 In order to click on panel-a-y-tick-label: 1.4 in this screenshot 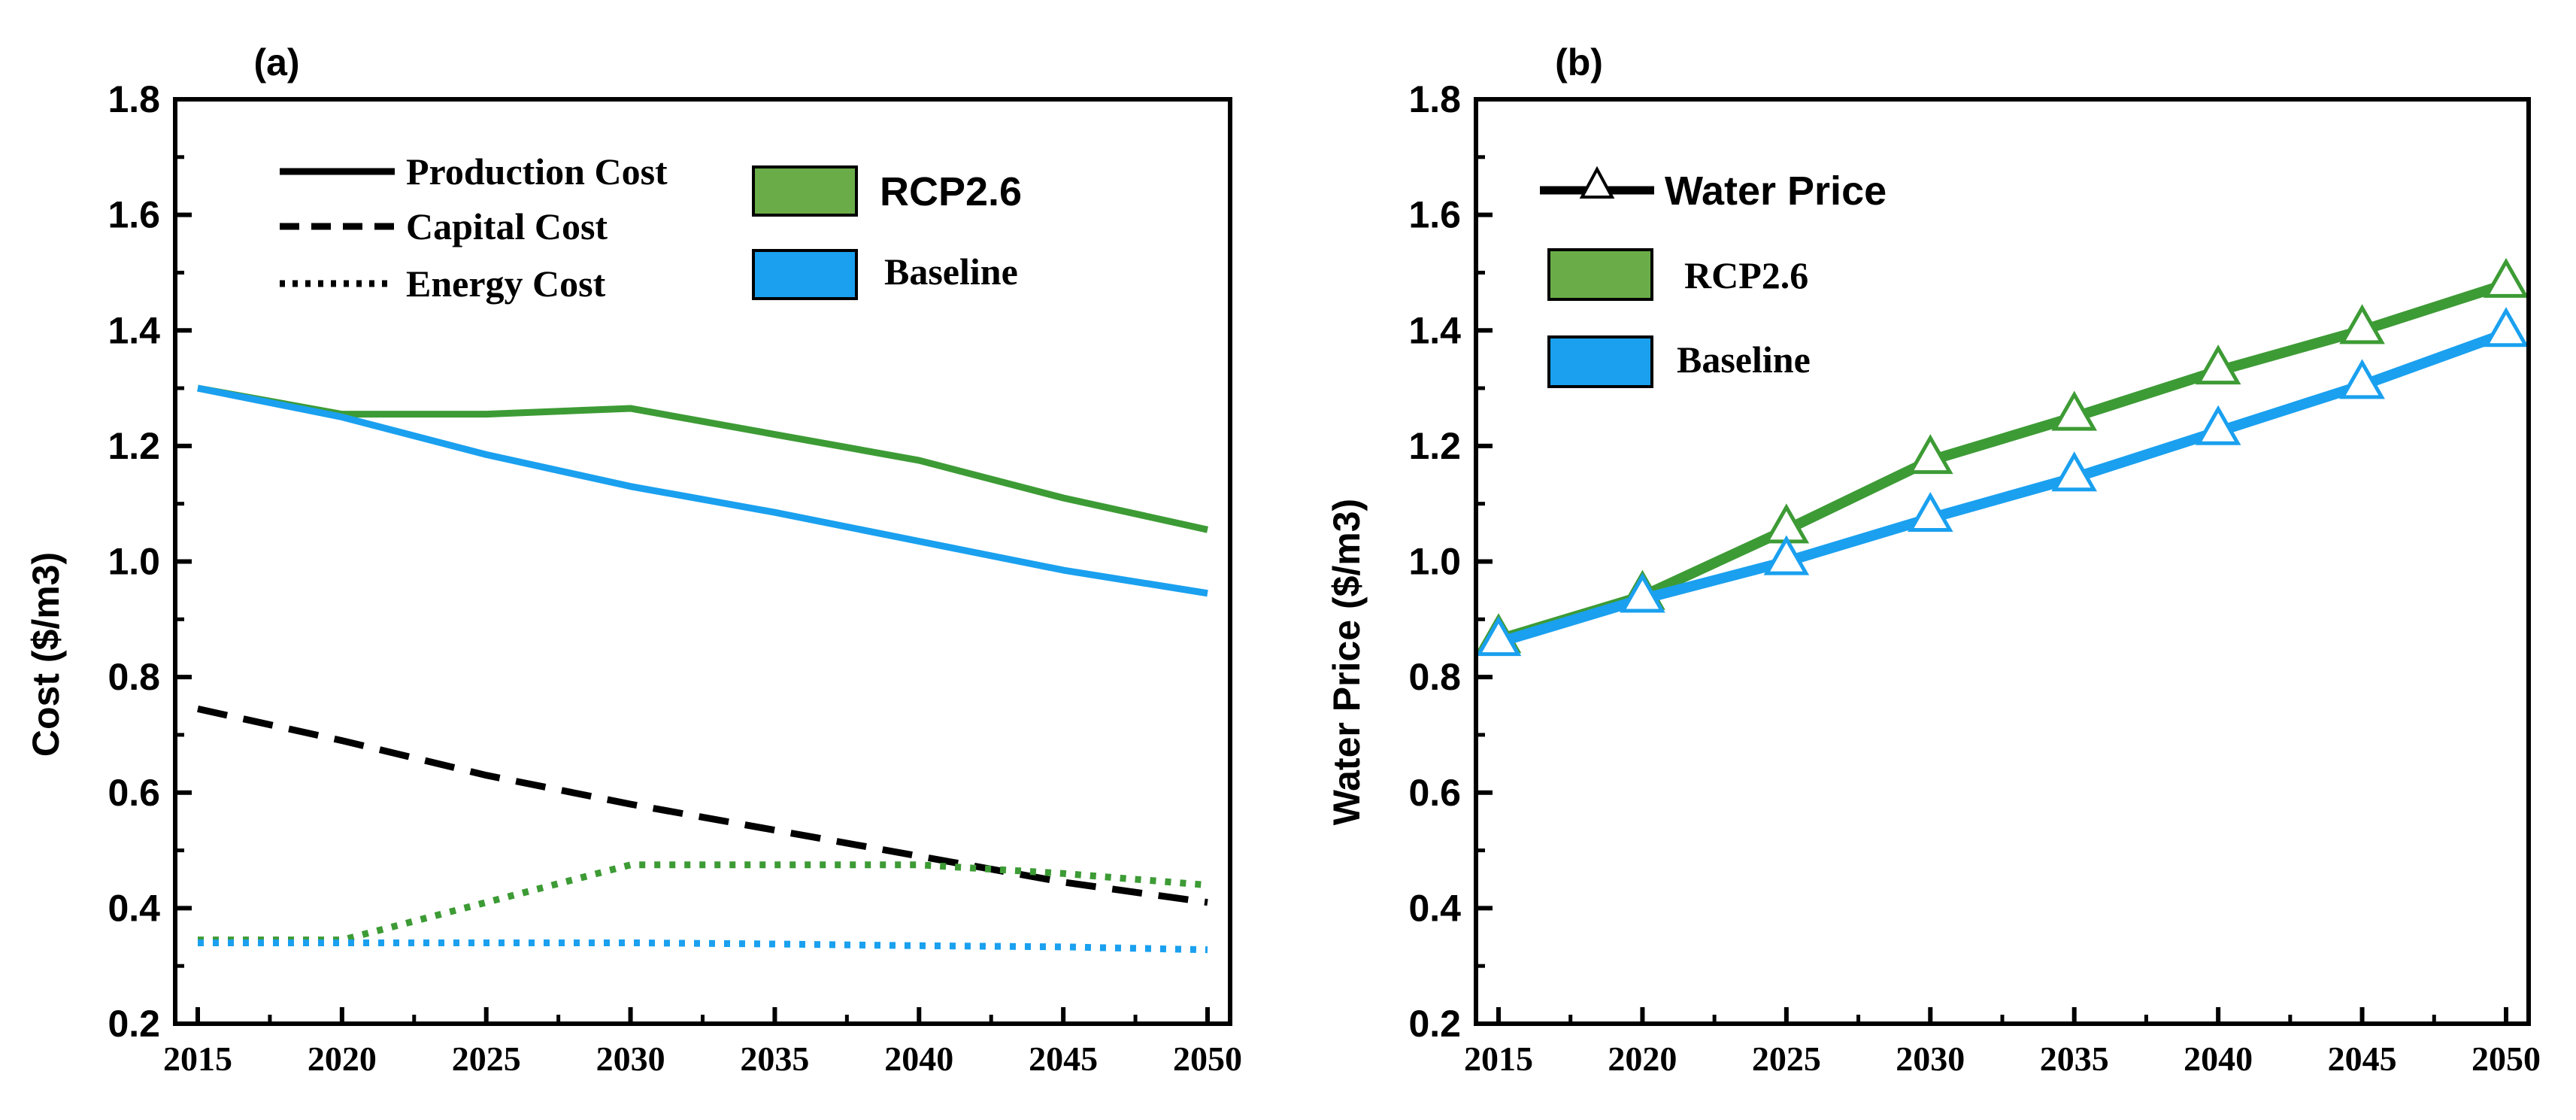, I will do `click(134, 330)`.